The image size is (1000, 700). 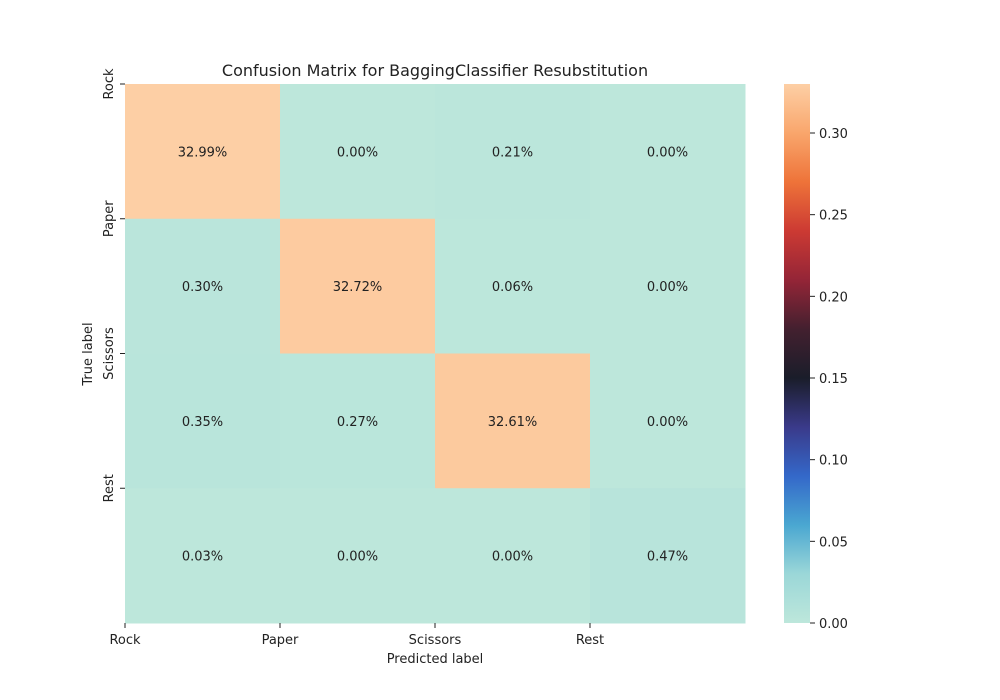 I want to click on cell-value-label: 0.06%, so click(x=512, y=287).